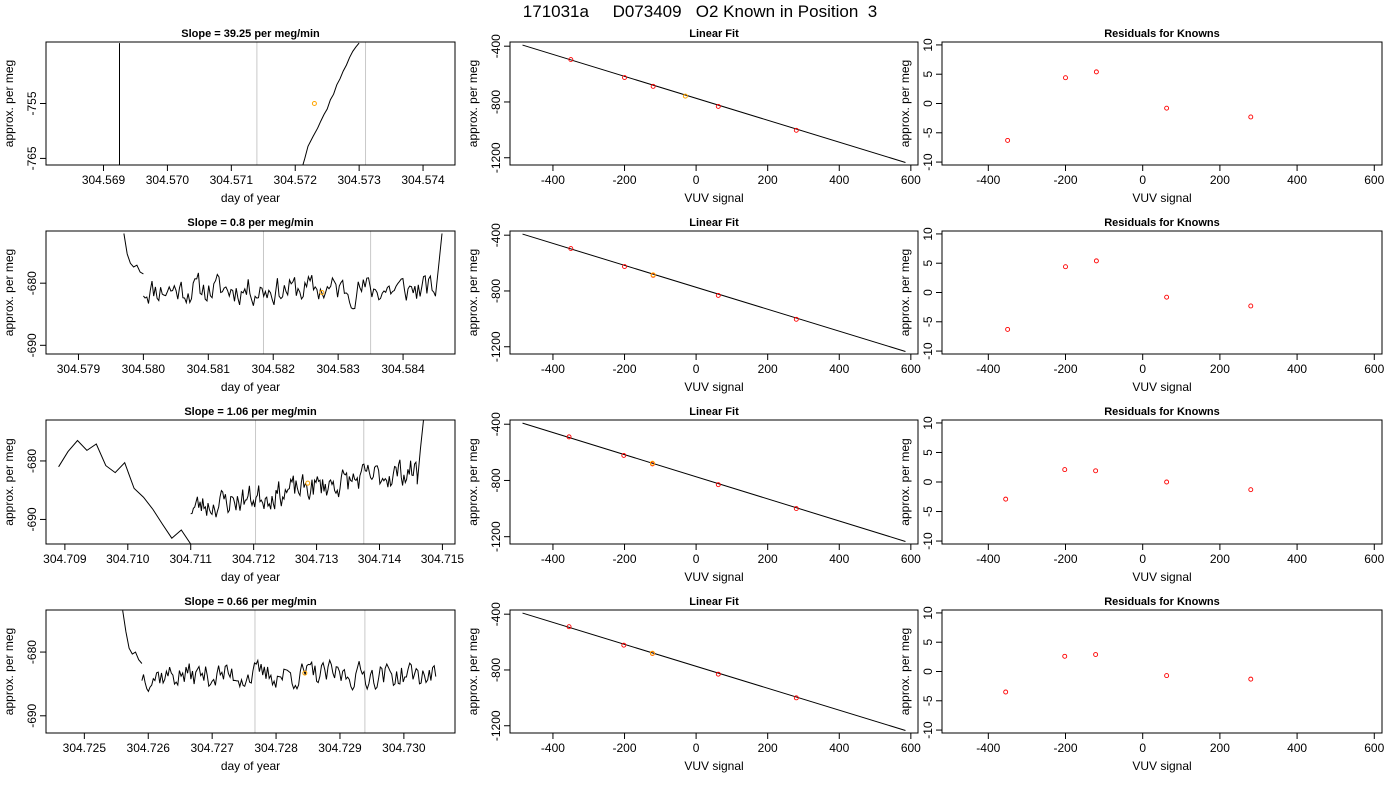  Describe the element at coordinates (250, 412) in the screenshot. I see `panel-title: Slope = 1.06 per meg/min` at that location.